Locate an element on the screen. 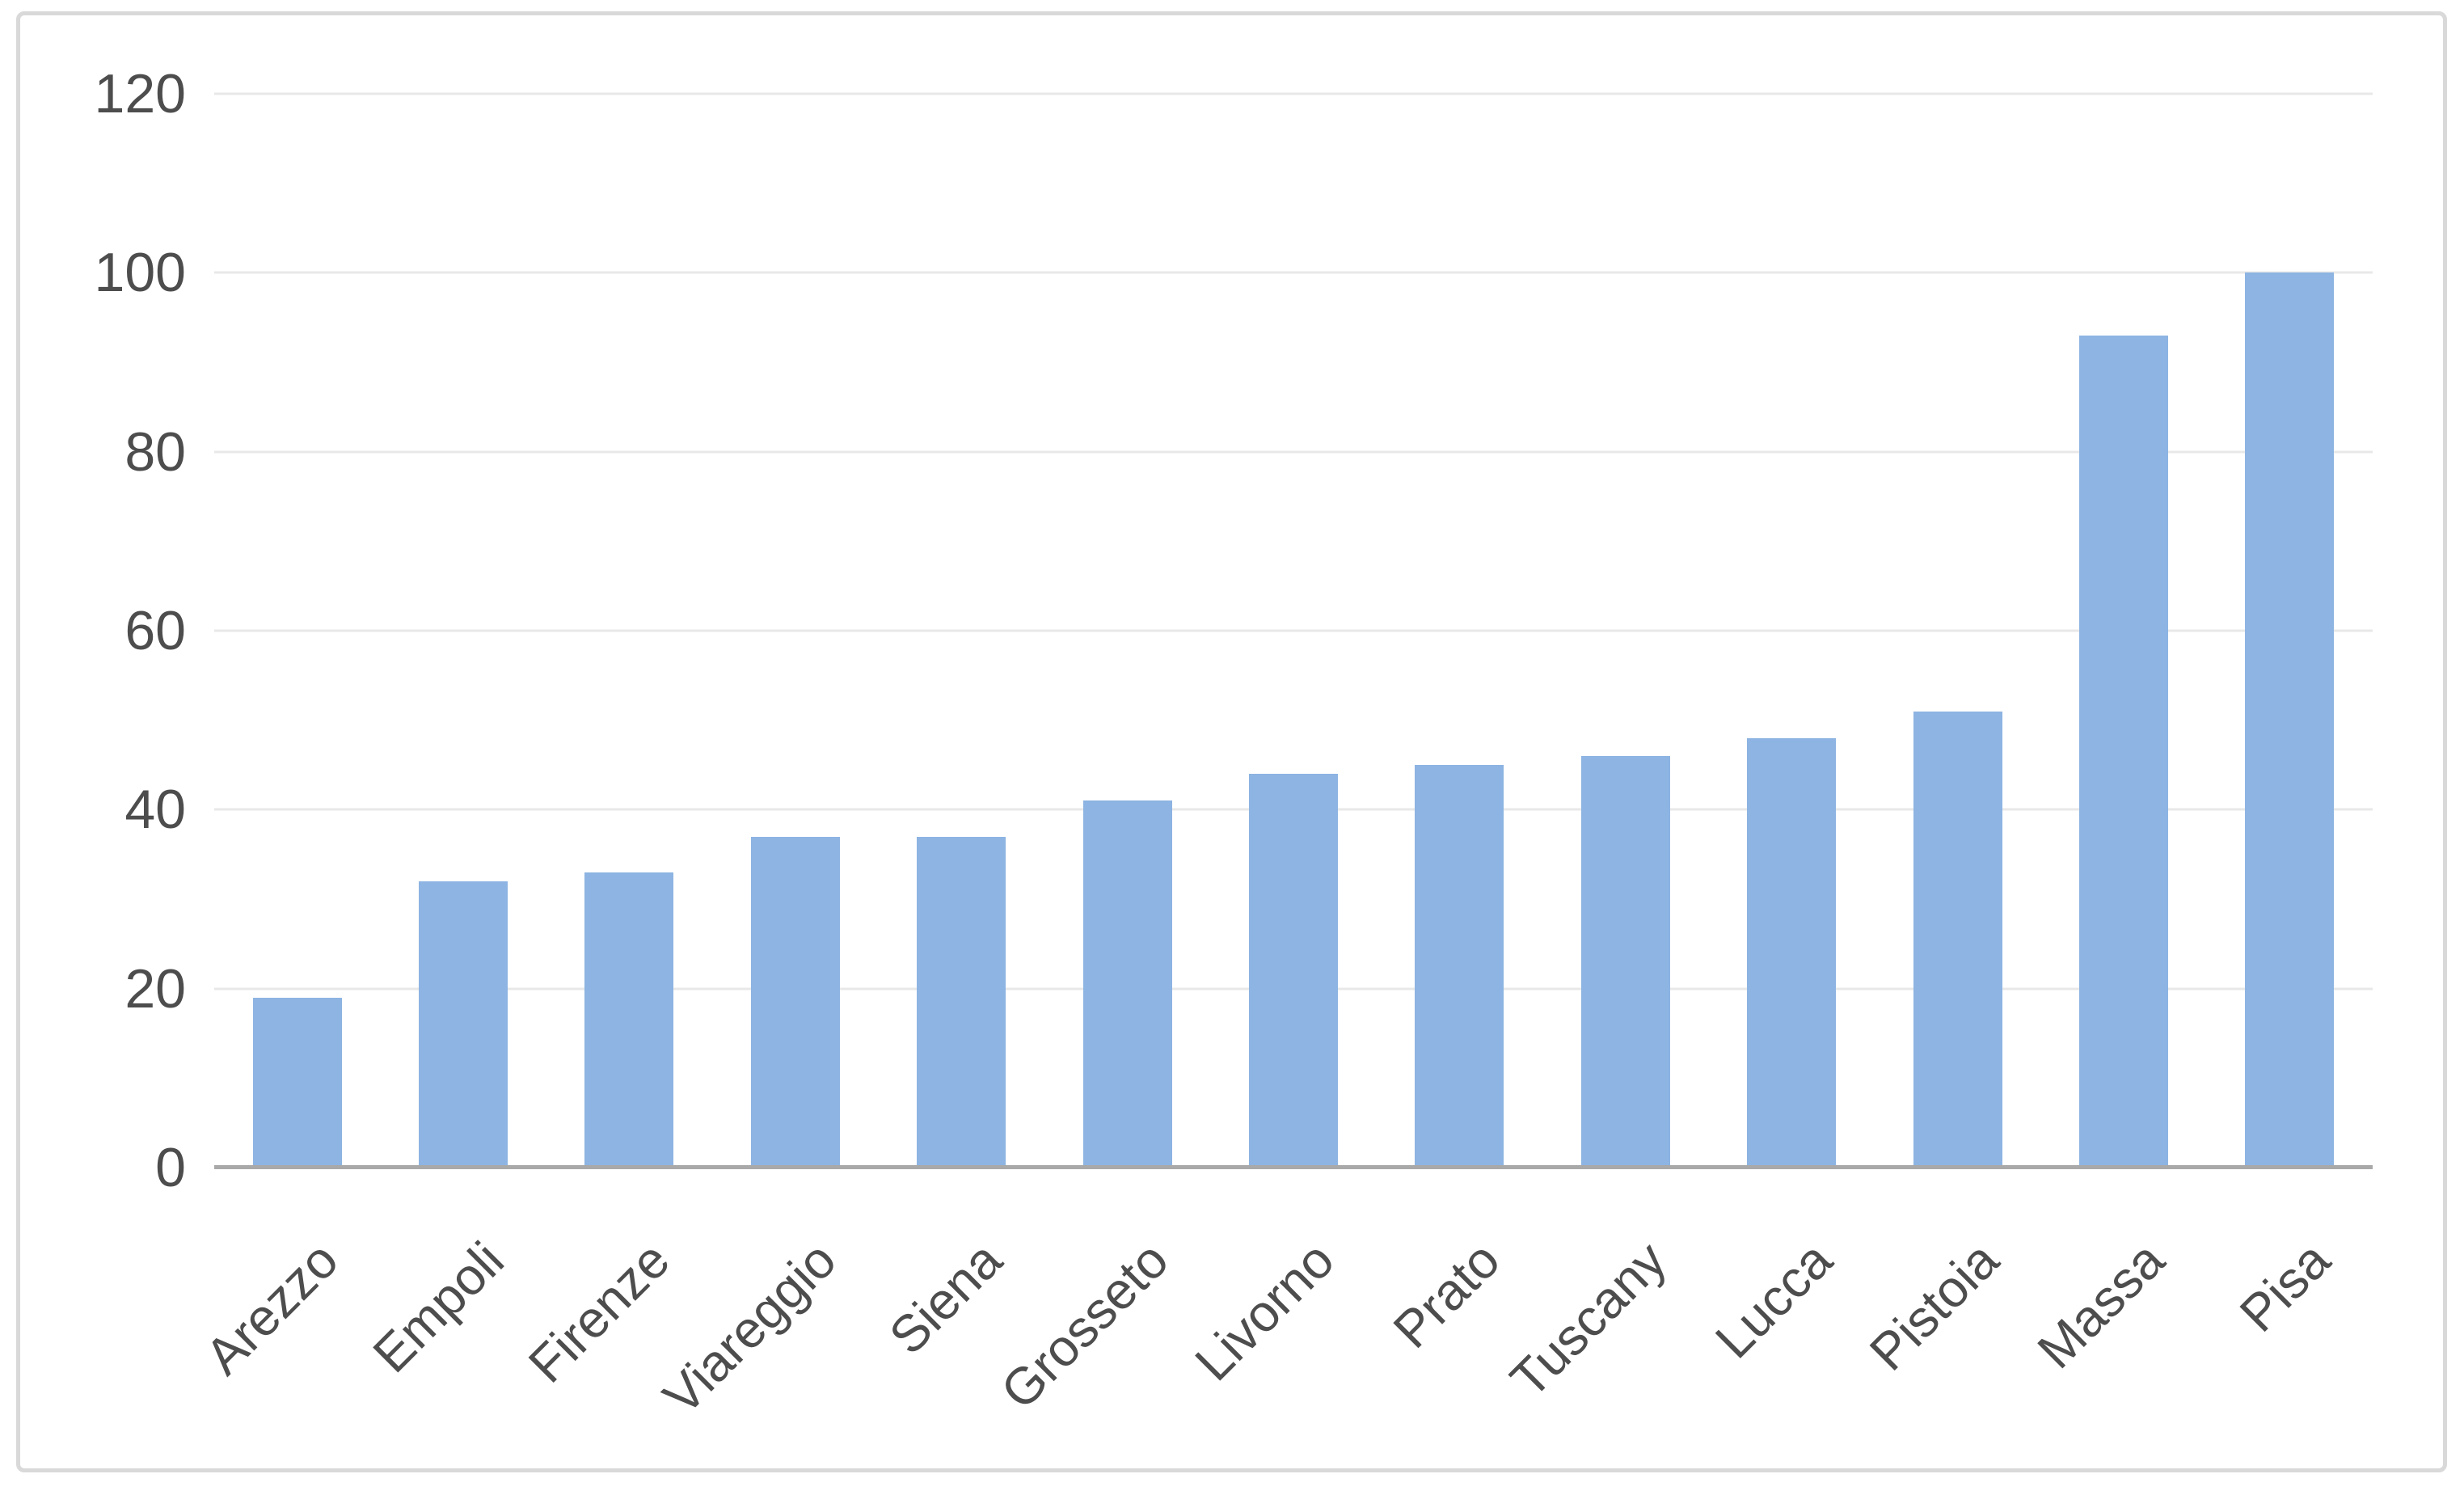 The image size is (2464, 1491). bar-firenze is located at coordinates (629, 1020).